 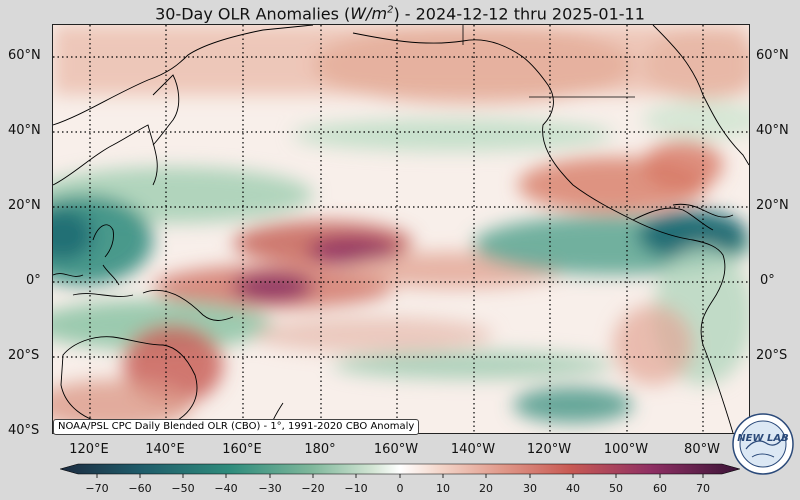 I want to click on title-unit: W/m, so click(x=369, y=14).